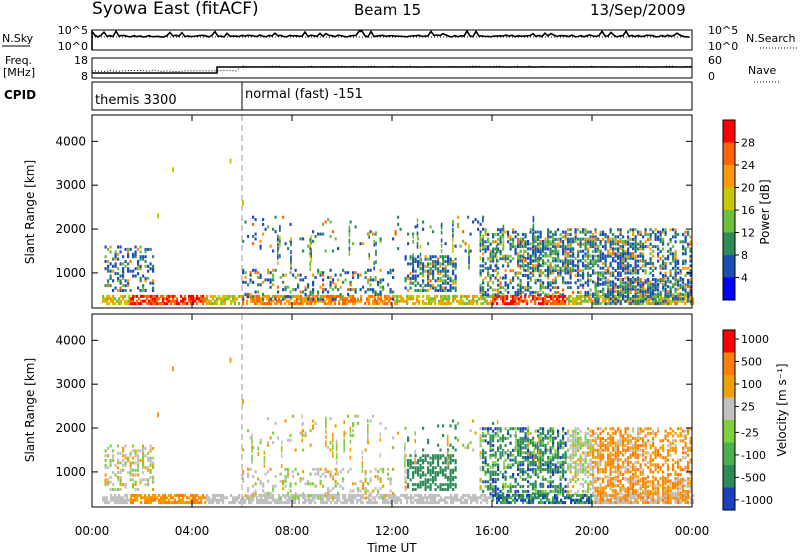 The height and width of the screenshot is (554, 800). I want to click on date-title: 13/Sep/2009, so click(638, 10).